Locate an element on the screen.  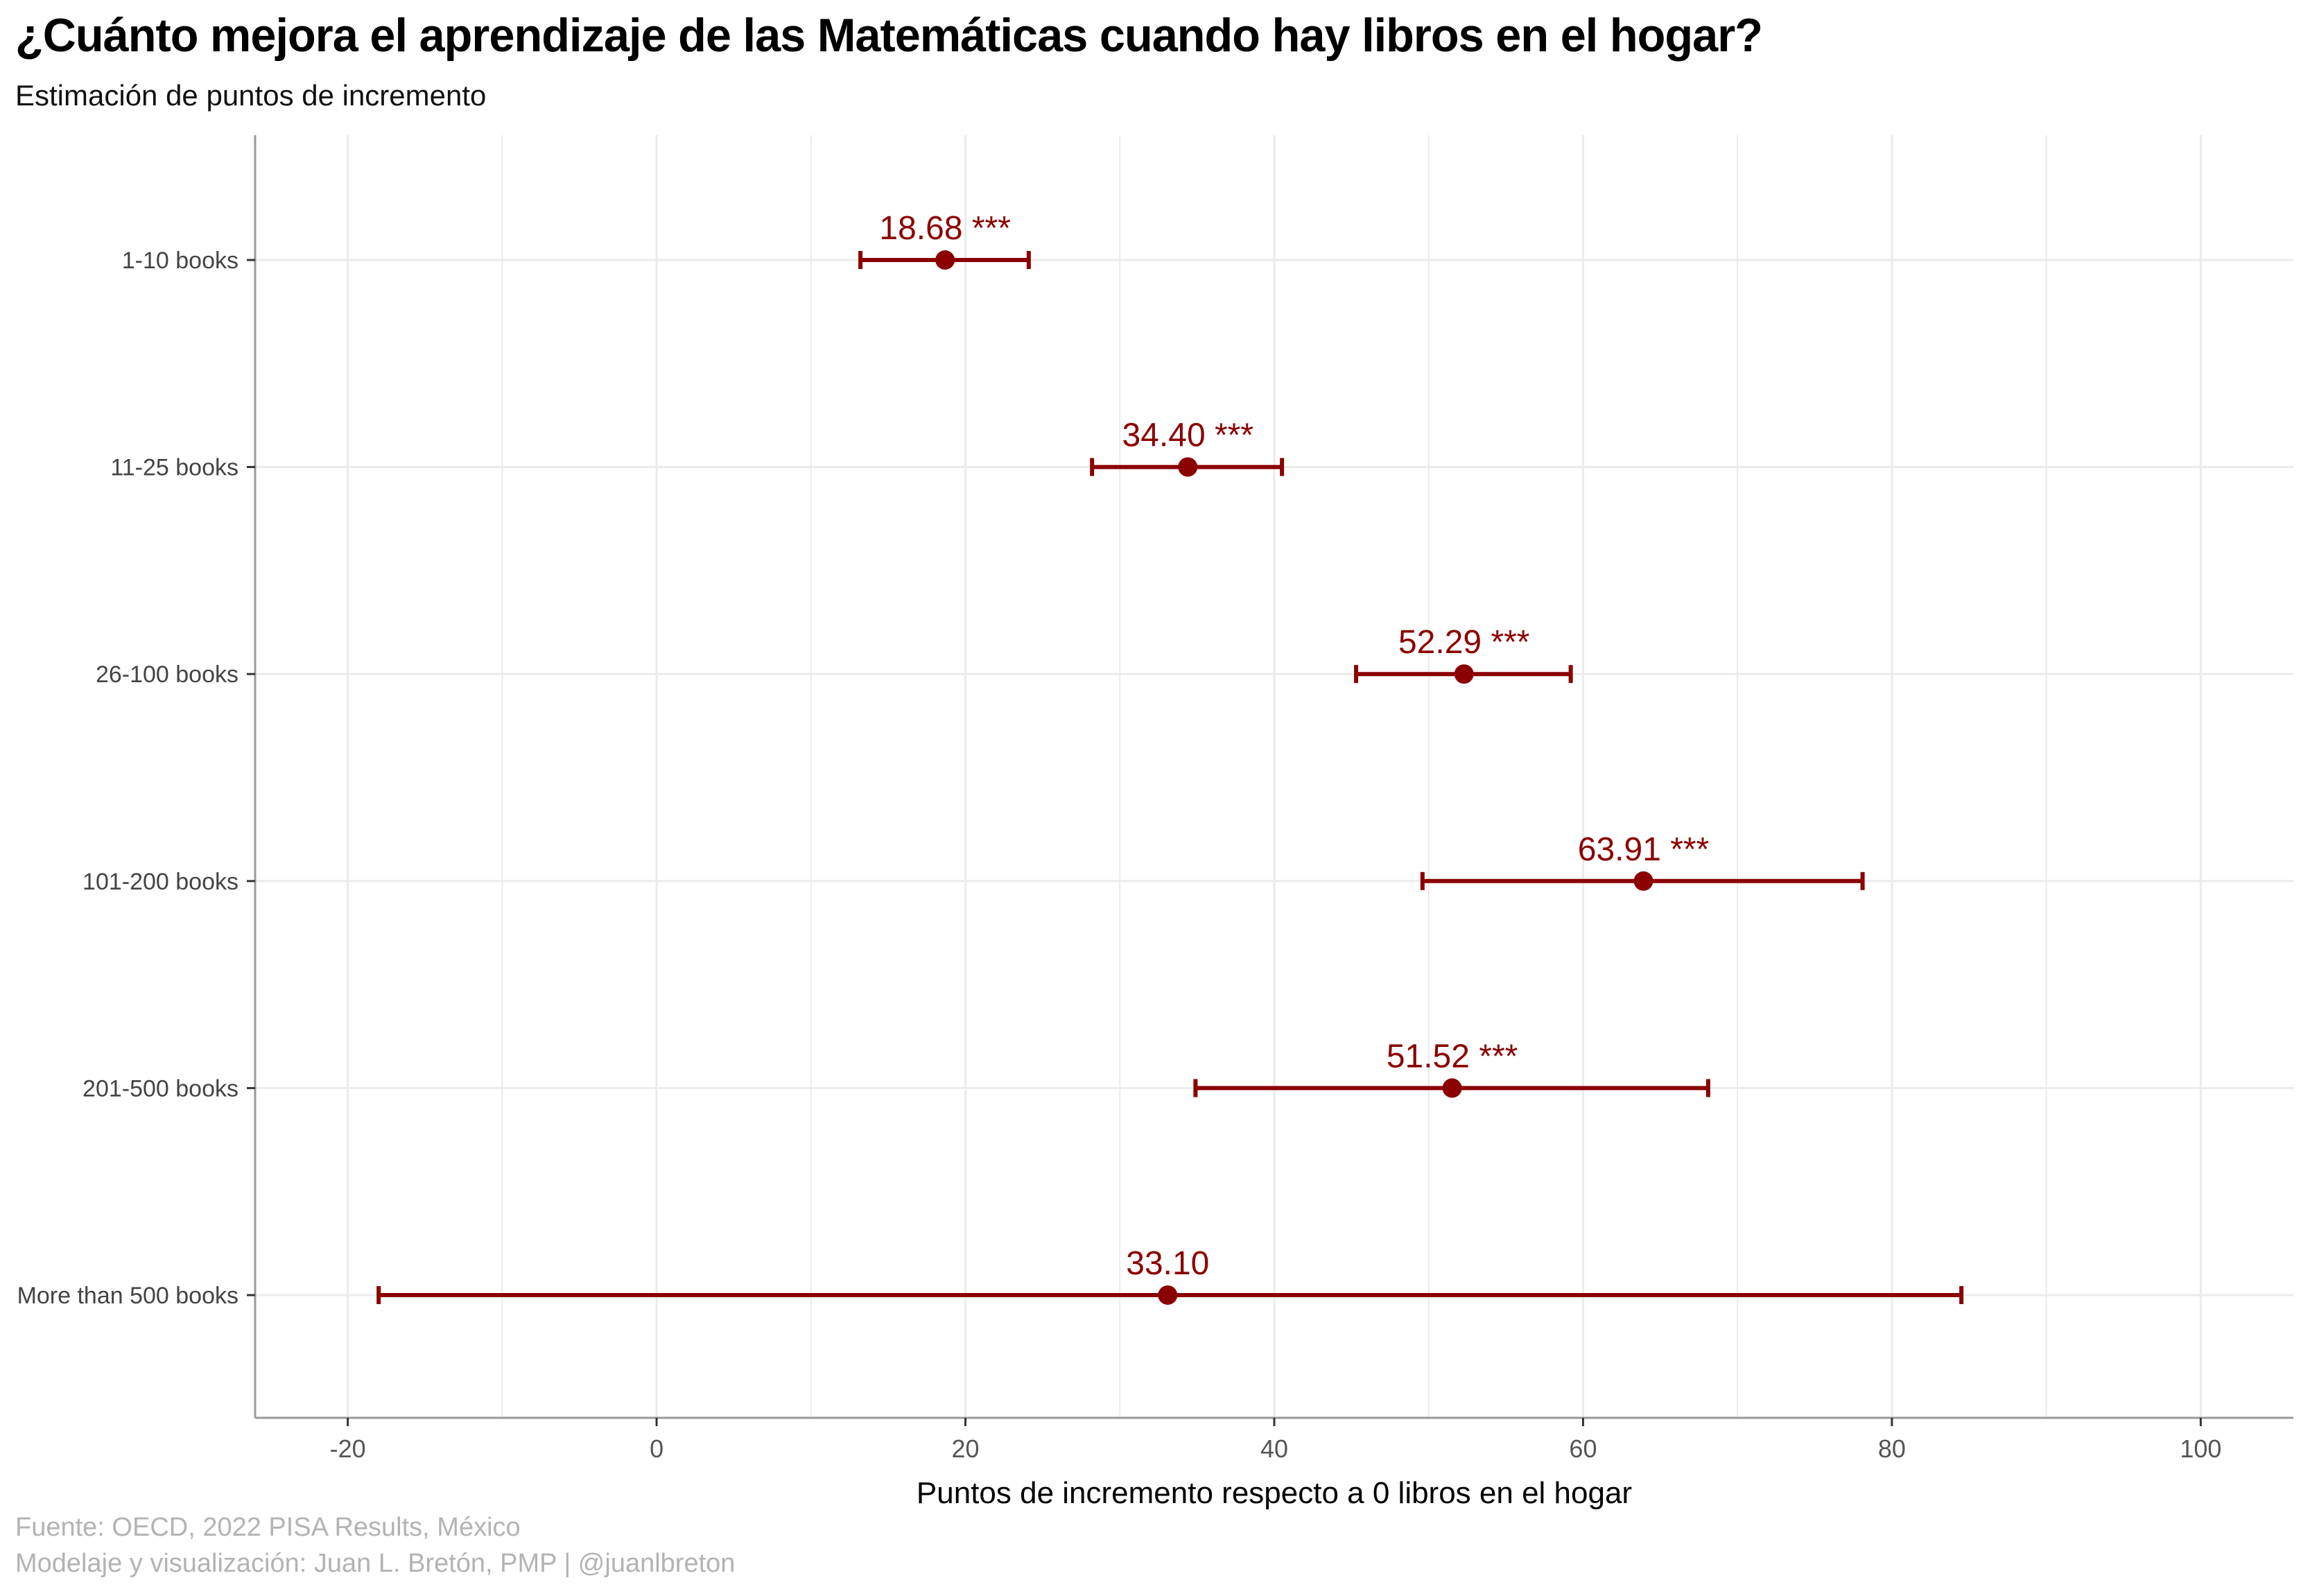
x-tick-label: -20 is located at coordinates (348, 1448).